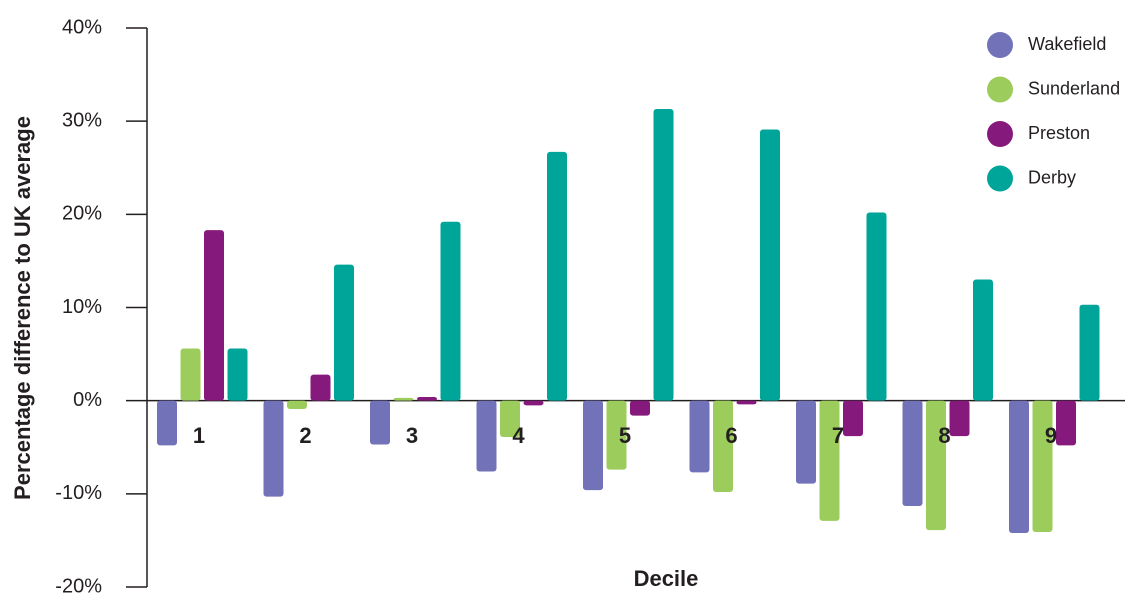 The height and width of the screenshot is (597, 1144). Describe the element at coordinates (666, 578) in the screenshot. I see `x-axis-title: Decile` at that location.